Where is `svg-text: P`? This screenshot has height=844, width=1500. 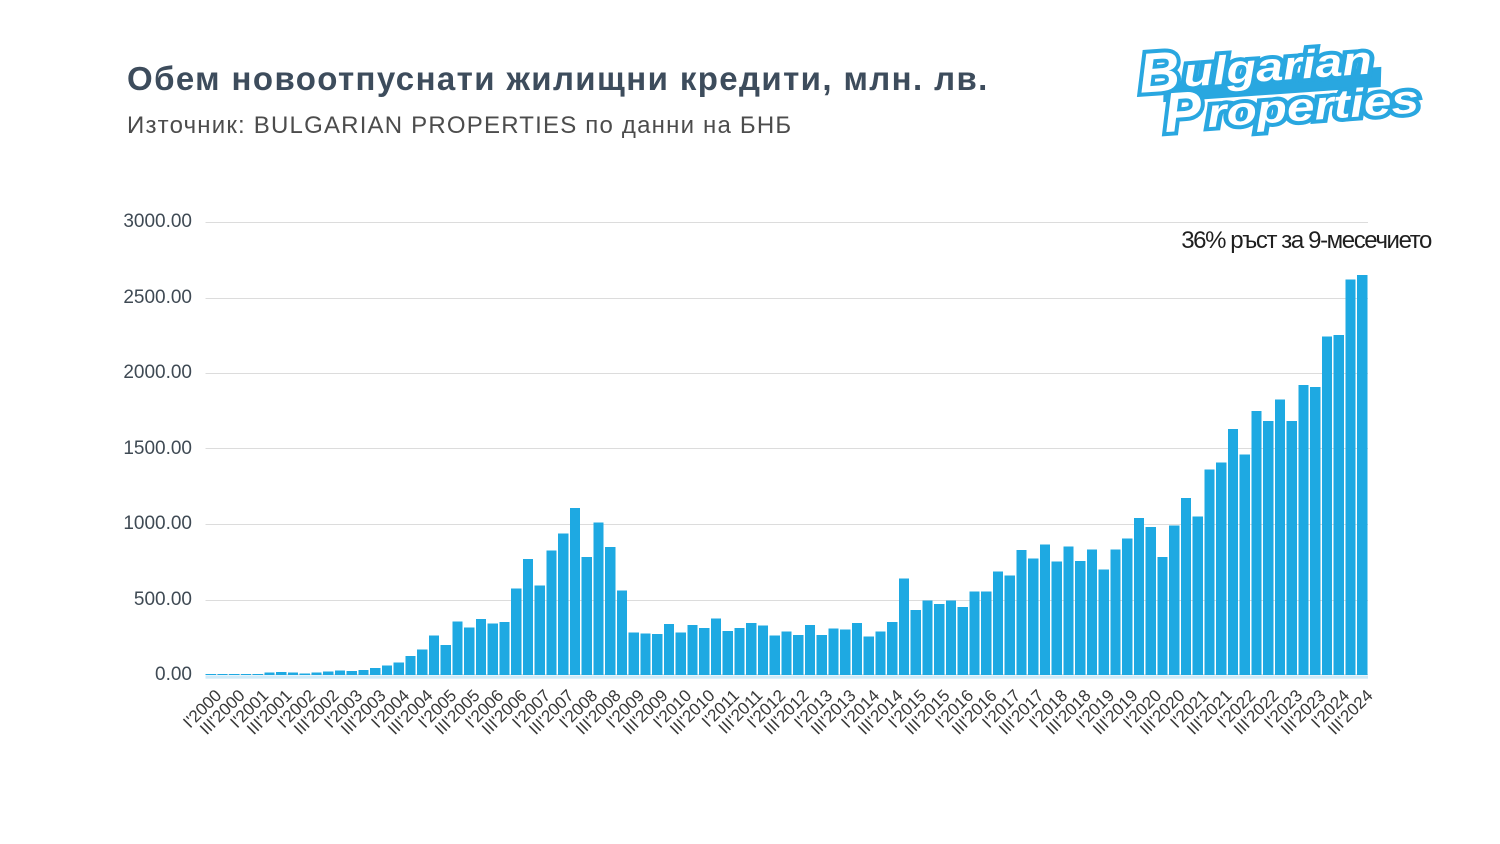
svg-text: P is located at coordinates (1183, 111).